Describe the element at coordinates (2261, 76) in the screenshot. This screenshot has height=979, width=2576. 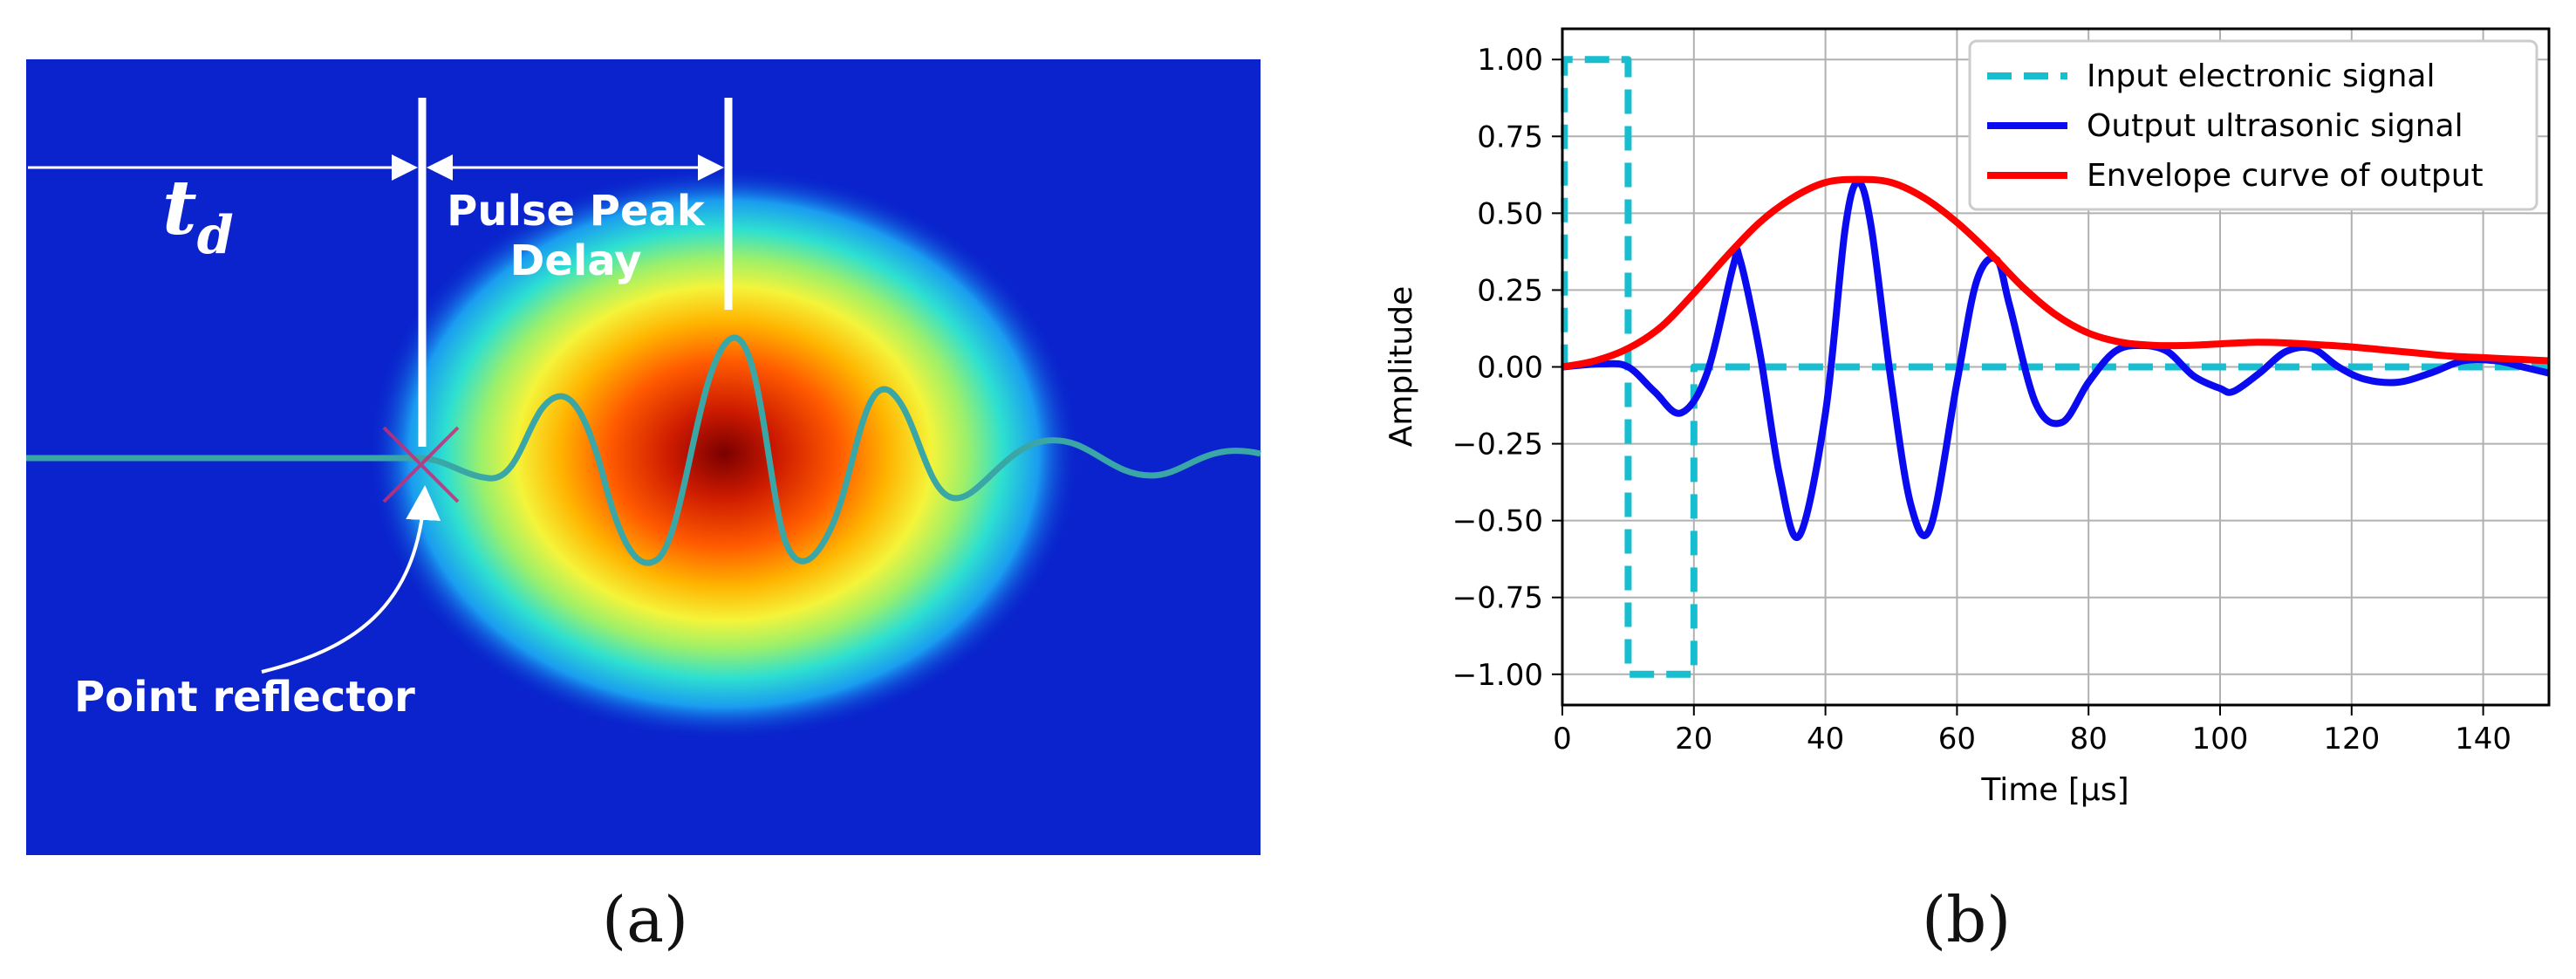
I see `legend-item-input-label: Input electronic signal` at that location.